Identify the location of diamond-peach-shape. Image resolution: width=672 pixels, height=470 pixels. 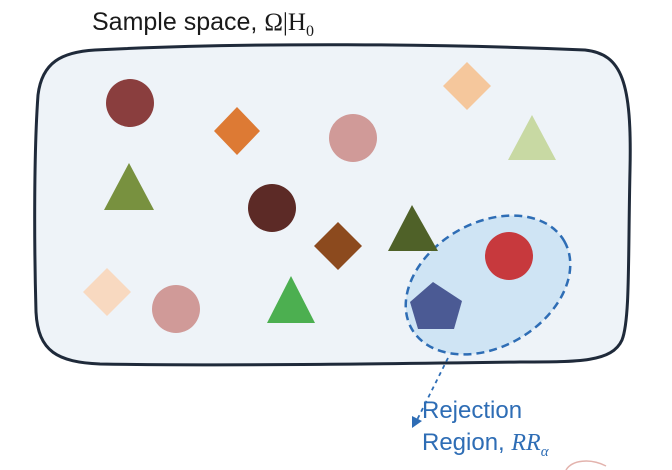
(467, 86).